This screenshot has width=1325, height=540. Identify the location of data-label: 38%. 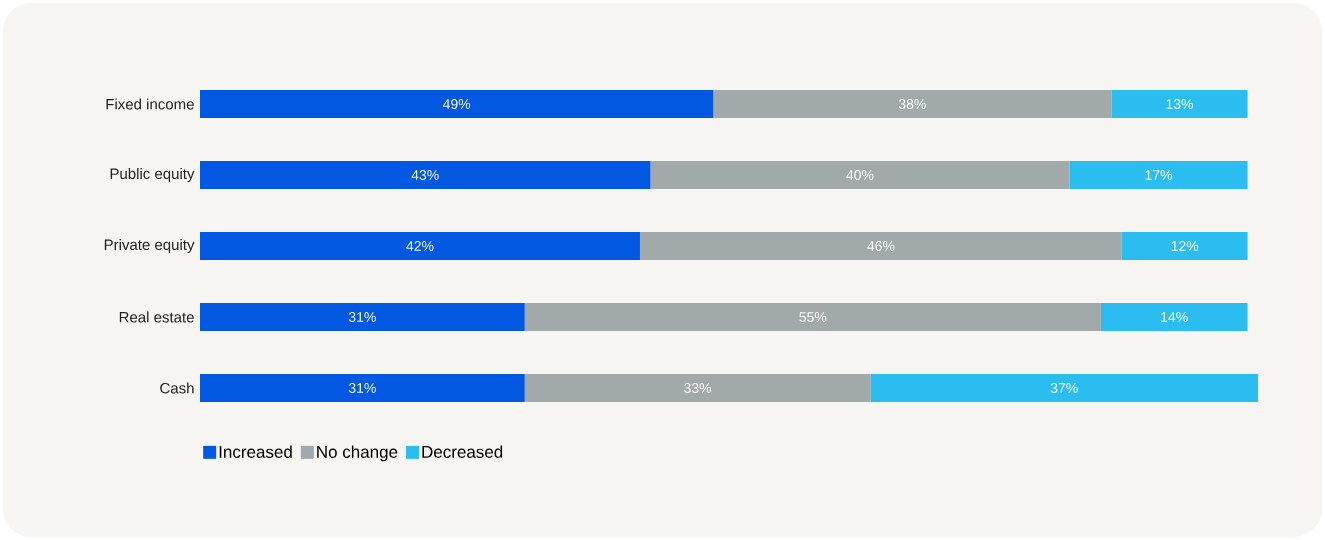
(912, 104).